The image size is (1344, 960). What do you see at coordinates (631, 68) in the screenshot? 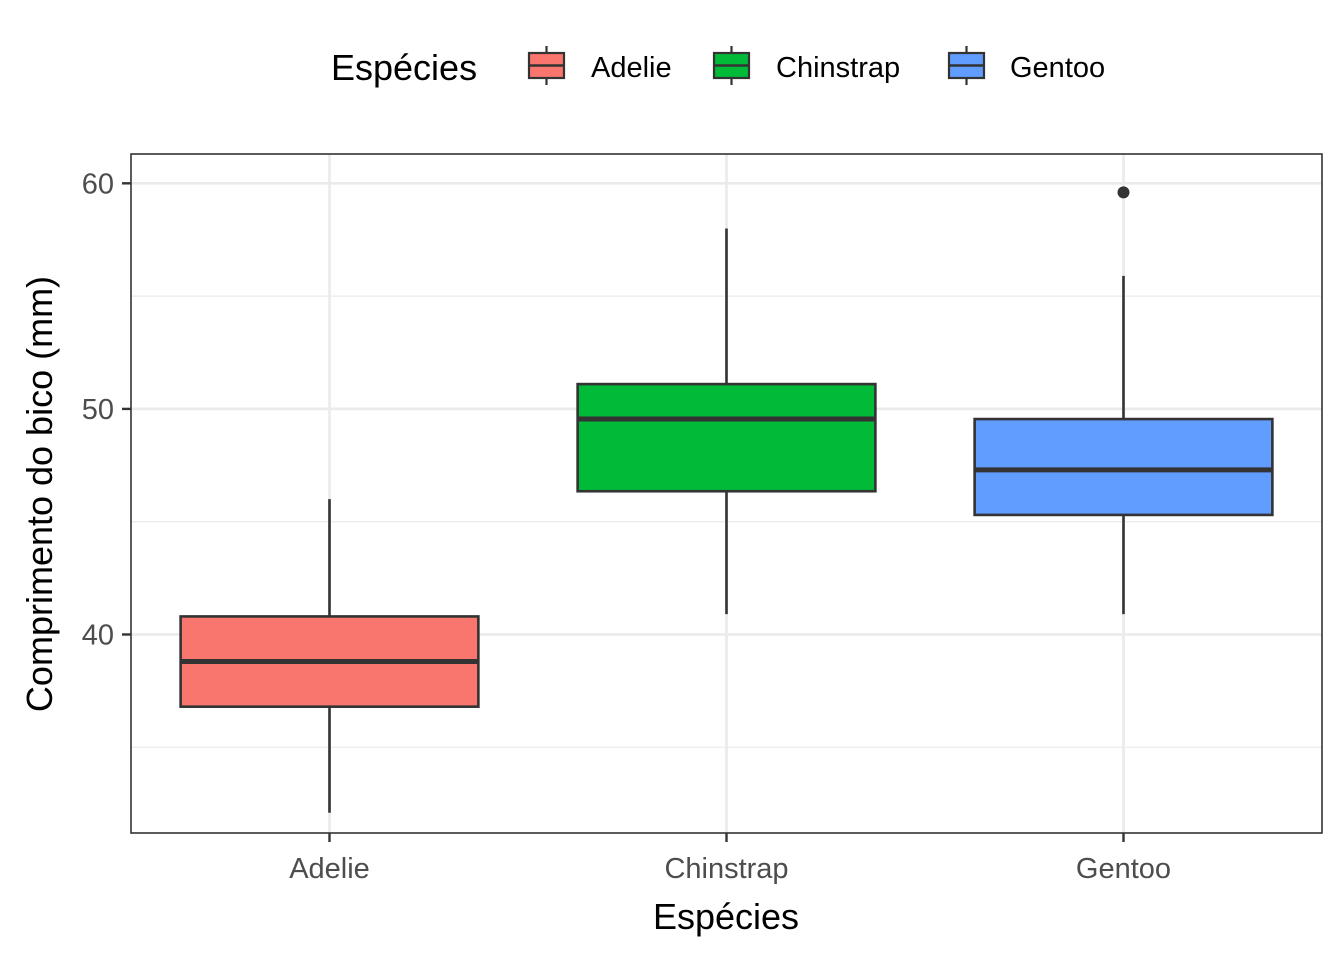
I see `legend-label: Adelie` at bounding box center [631, 68].